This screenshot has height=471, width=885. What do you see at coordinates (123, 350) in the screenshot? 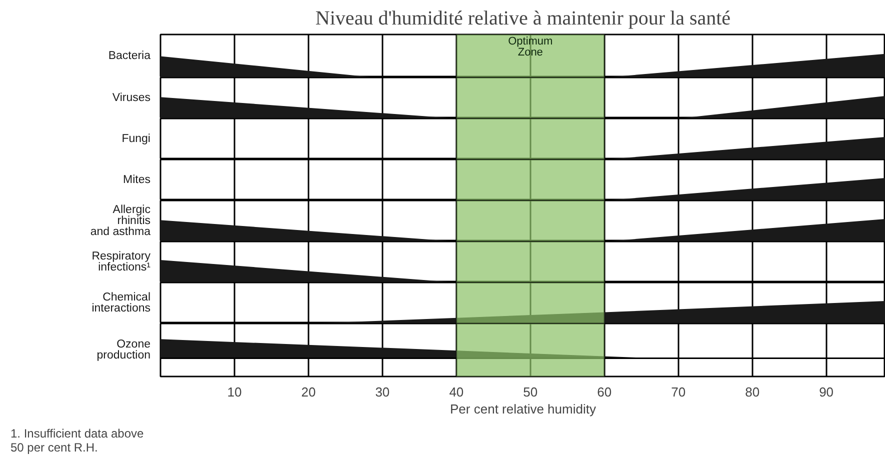
I see `series-label: Ozone production` at bounding box center [123, 350].